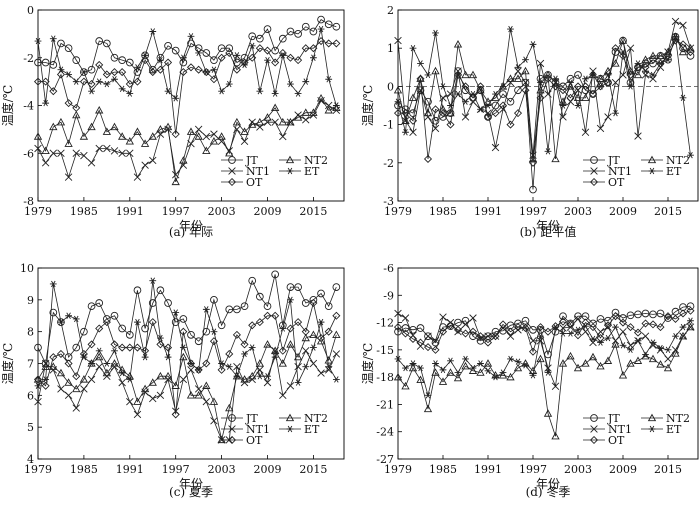 The image size is (700, 517). I want to click on legend-marker-nt1, so click(232, 429).